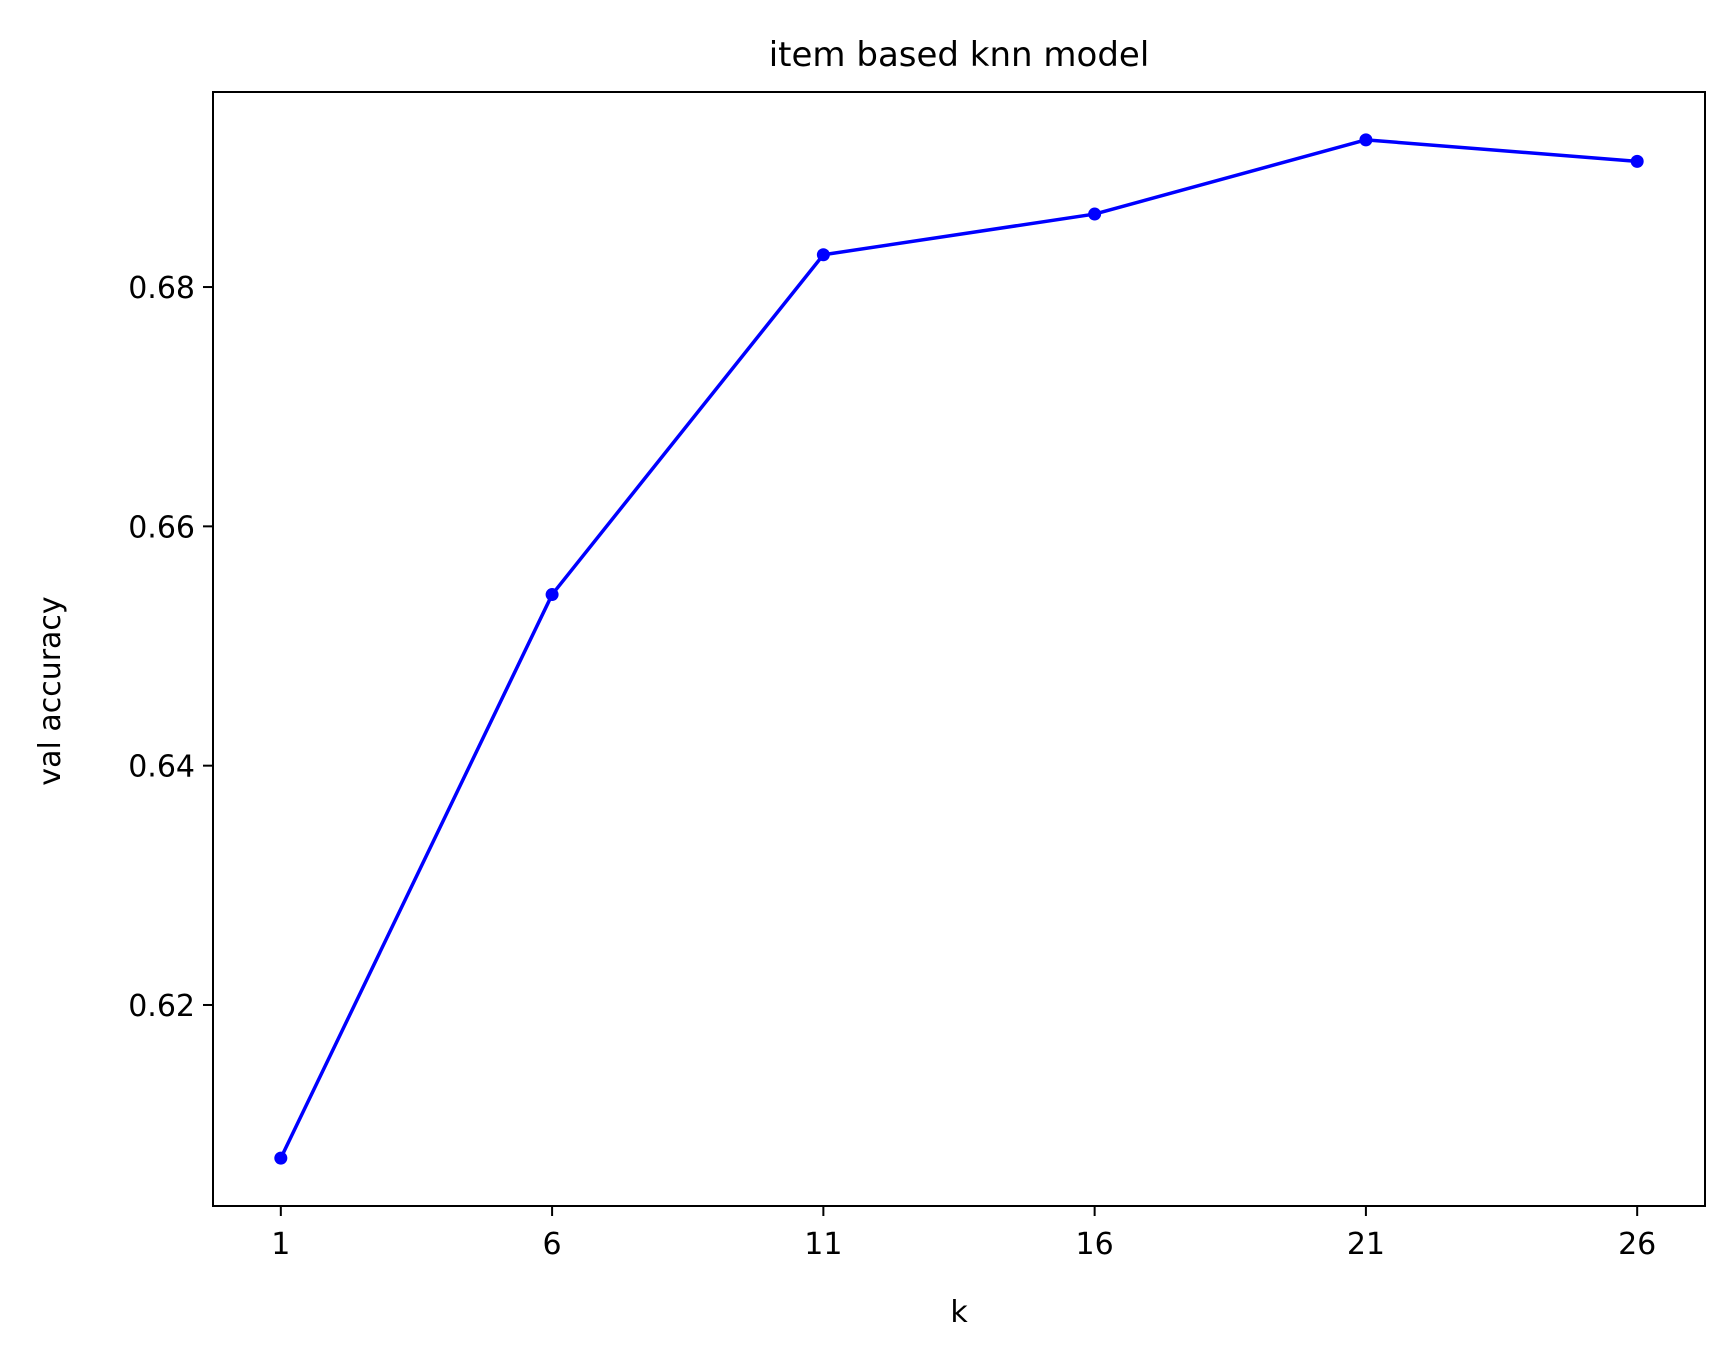 This screenshot has width=1728, height=1366. Describe the element at coordinates (161, 527) in the screenshot. I see `y-tick-label: 0.66` at that location.